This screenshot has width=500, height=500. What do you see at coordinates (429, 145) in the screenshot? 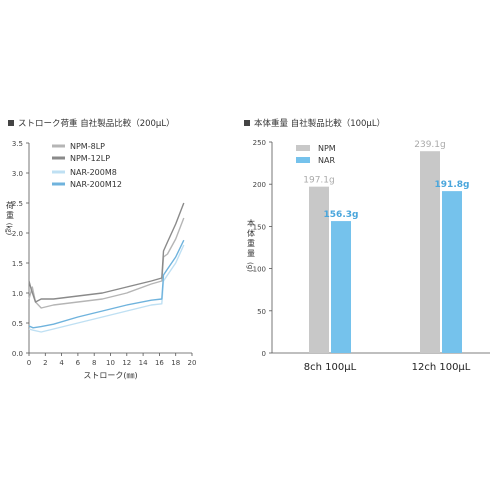
I see `bar-value-label: 239.1g` at bounding box center [429, 145].